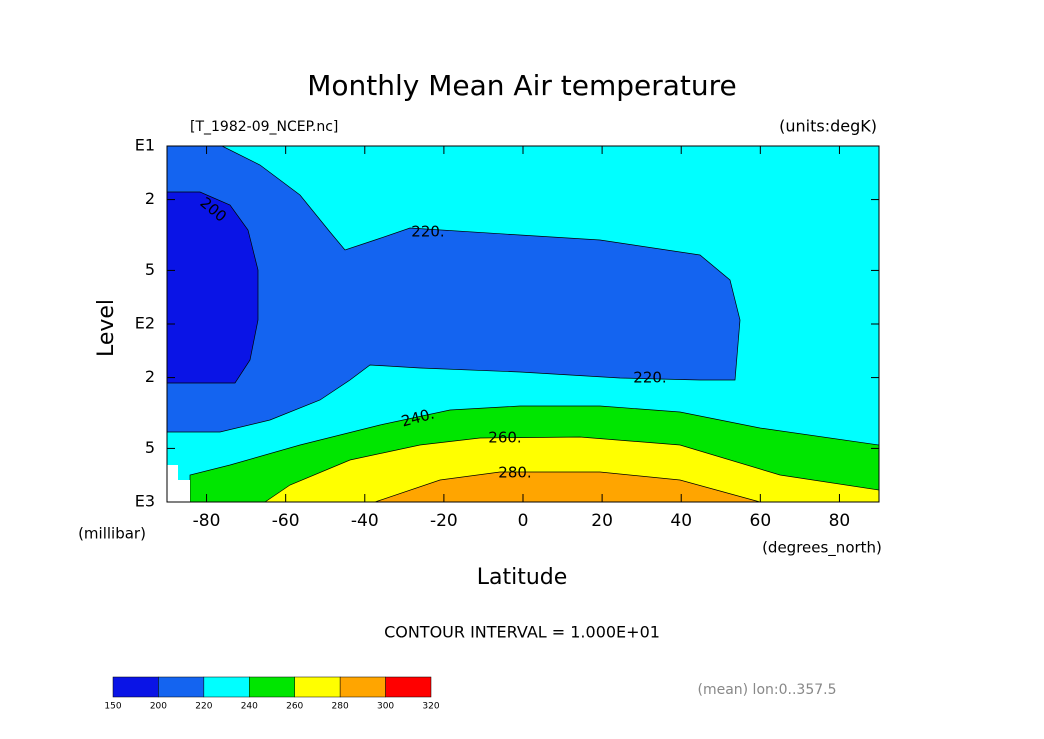  What do you see at coordinates (112, 534) in the screenshot?
I see `y-units: (millibar)` at bounding box center [112, 534].